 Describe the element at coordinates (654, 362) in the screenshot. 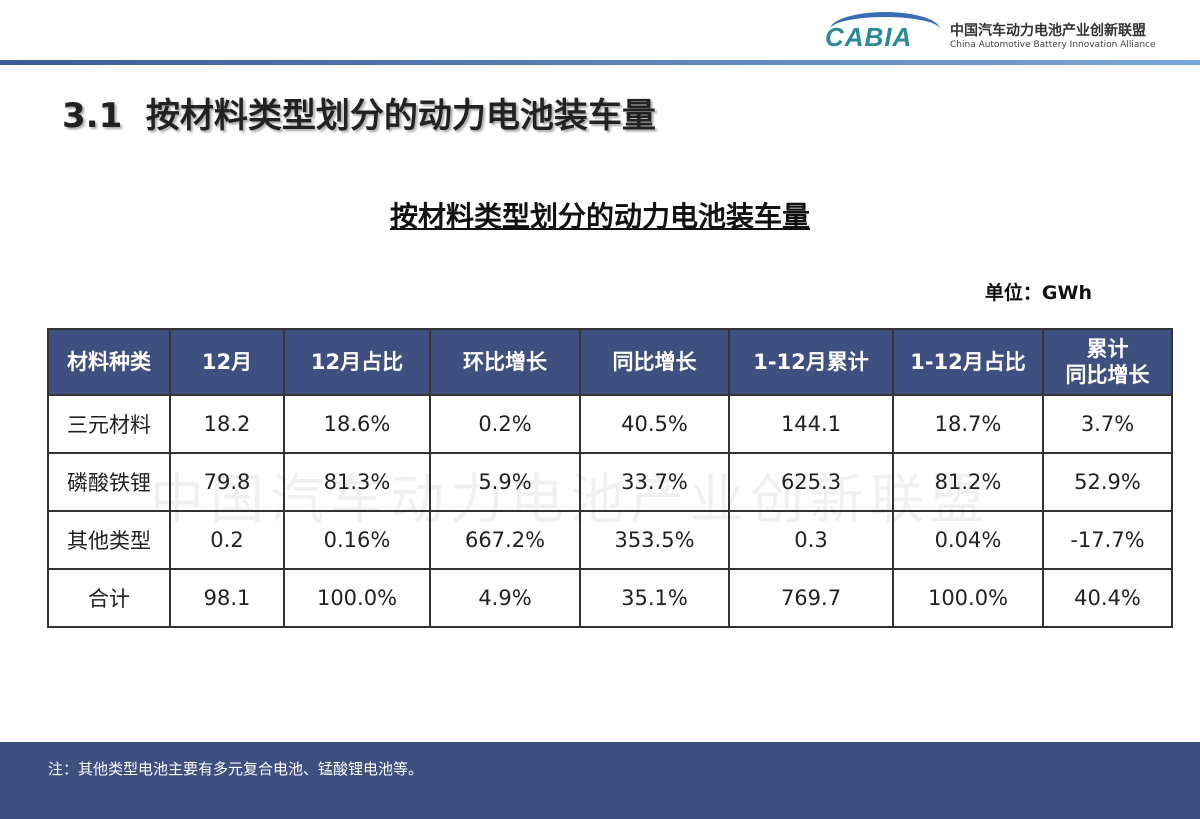

I see `column-header: 同比增长` at that location.